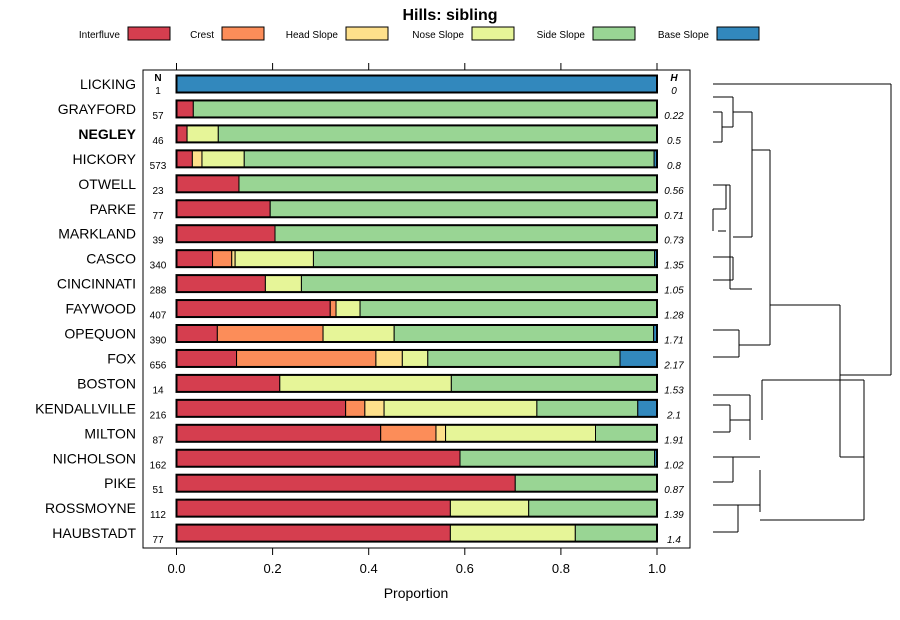 This screenshot has height=620, width=900. I want to click on x-tick-label: 1.0, so click(657, 568).